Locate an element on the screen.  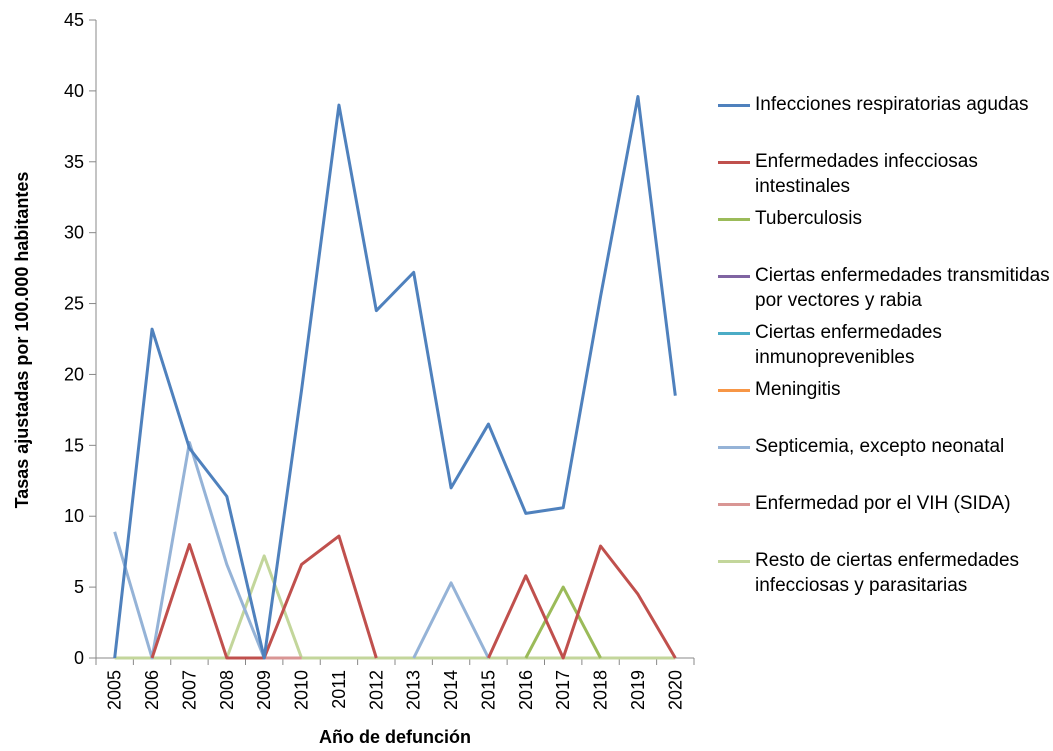
legend-item: Tuberculosis is located at coordinates (883, 234).